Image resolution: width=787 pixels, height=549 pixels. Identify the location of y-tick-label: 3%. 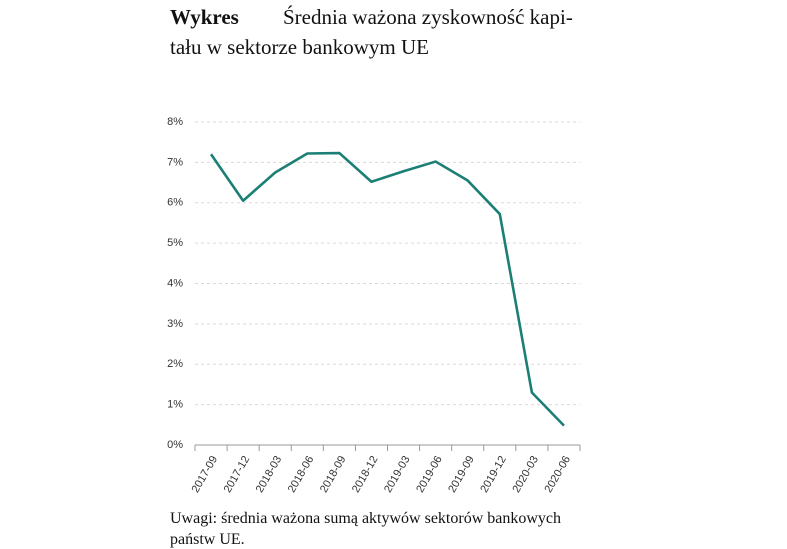
(175, 324).